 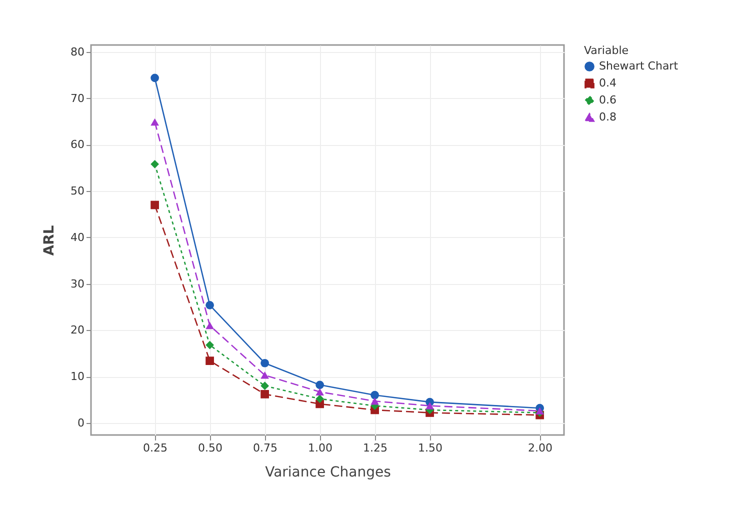 I want to click on x-tick-label: 0.75, so click(x=265, y=448).